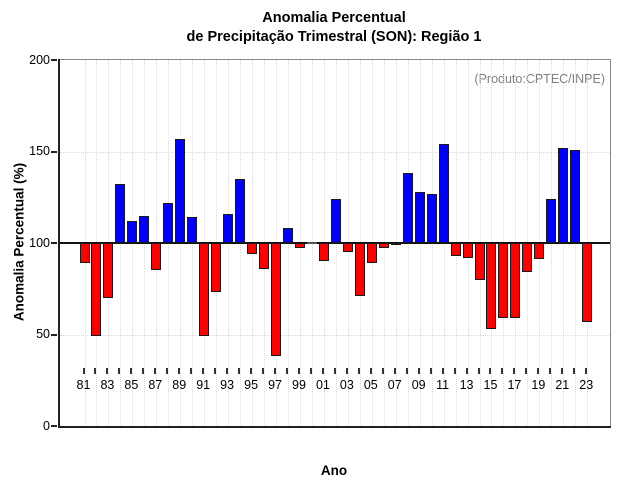  Describe the element at coordinates (407, 208) in the screenshot. I see `bar-2008` at that location.